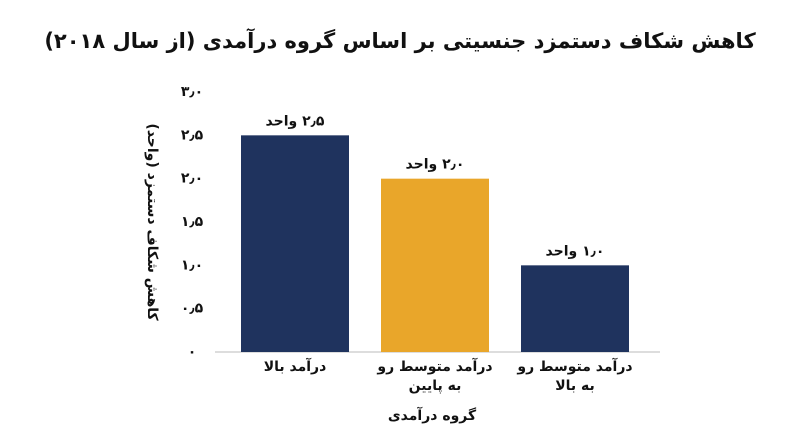 This screenshot has height=447, width=800. Describe the element at coordinates (295, 367) in the screenshot. I see `x-tick-label: درآمد بالا` at that location.